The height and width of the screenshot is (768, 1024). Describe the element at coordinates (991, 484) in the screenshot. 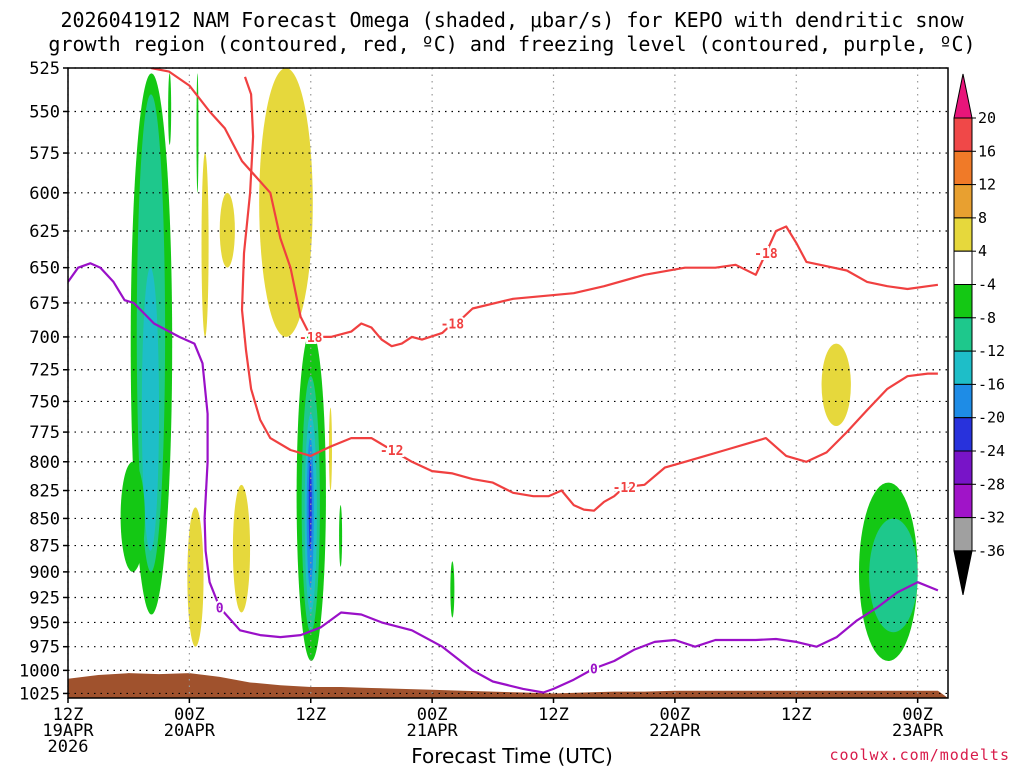

I see `colorbar-label: -28` at that location.